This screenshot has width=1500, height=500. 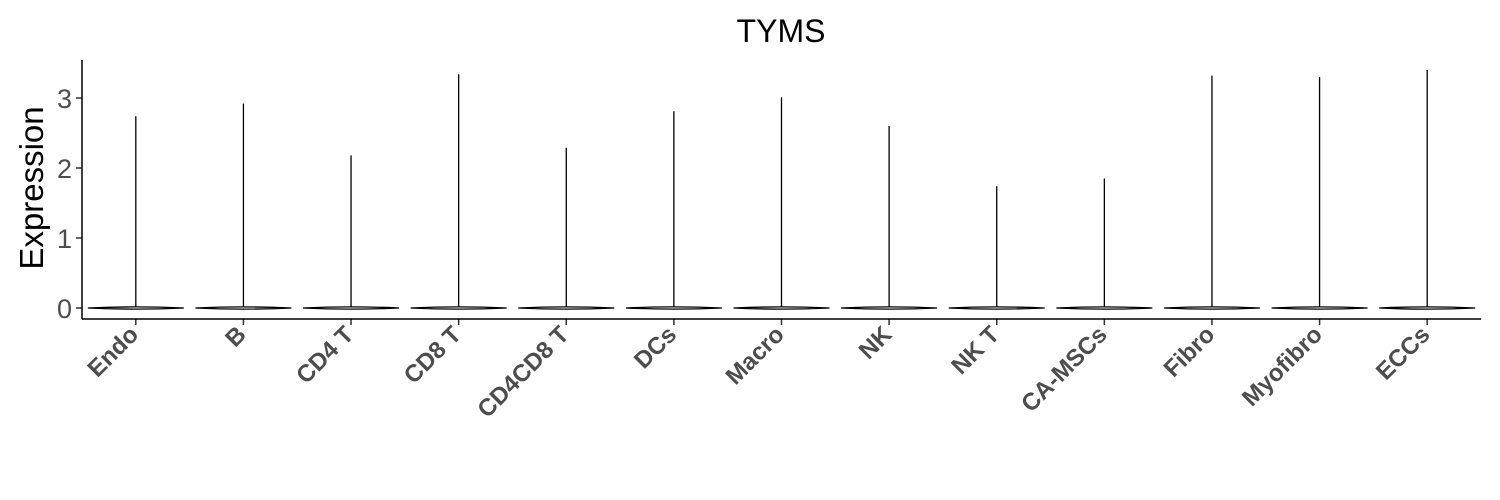 What do you see at coordinates (433, 355) in the screenshot?
I see `x-tick-label: CD8 T` at bounding box center [433, 355].